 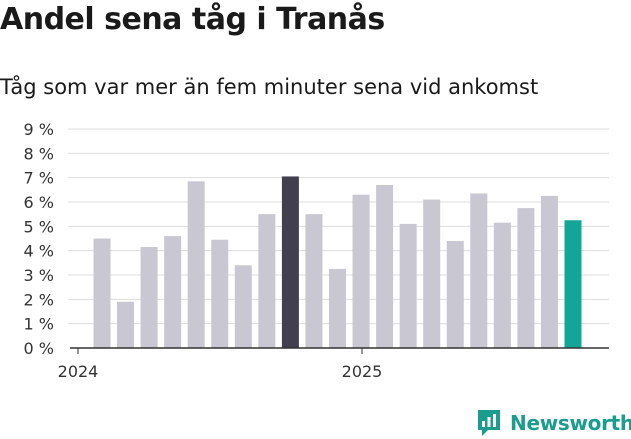 I want to click on y-tick-label: 6 %, so click(x=39, y=202).